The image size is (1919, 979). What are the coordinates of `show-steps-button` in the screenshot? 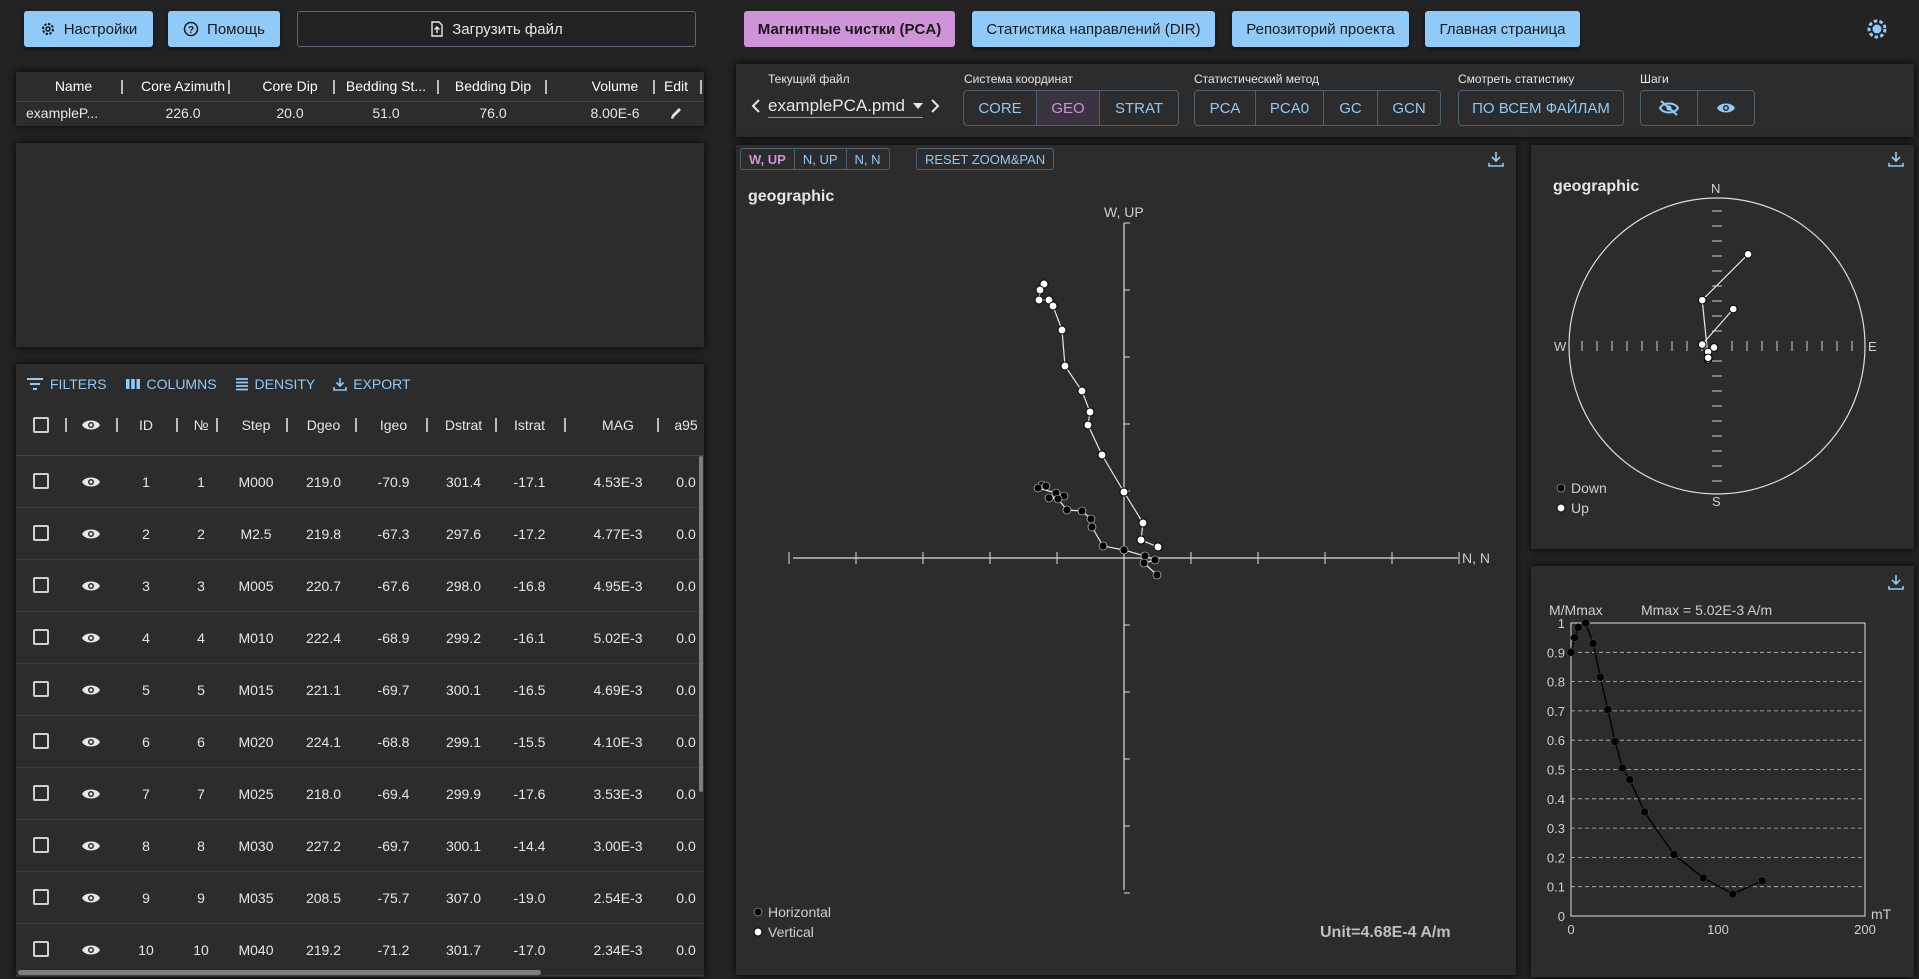 It's located at (1726, 108).